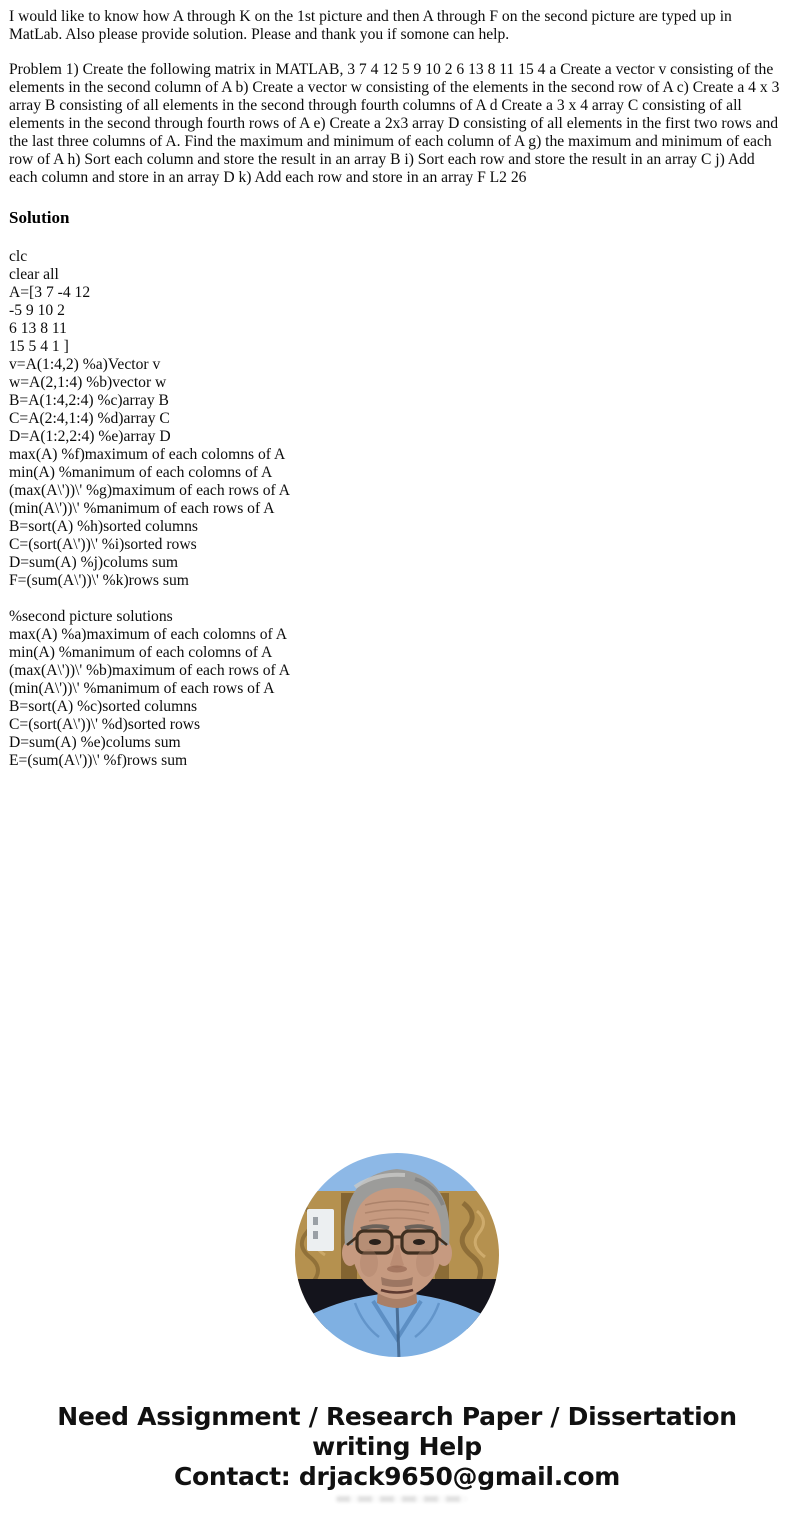 This screenshot has width=794, height=1523. Describe the element at coordinates (39, 217) in the screenshot. I see `solution-heading: Solution` at that location.